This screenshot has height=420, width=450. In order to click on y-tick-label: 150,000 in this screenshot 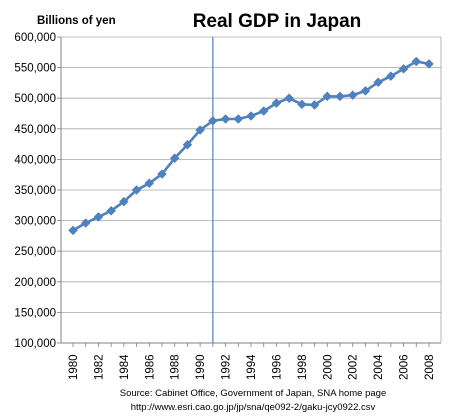, I will do `click(35, 313)`.